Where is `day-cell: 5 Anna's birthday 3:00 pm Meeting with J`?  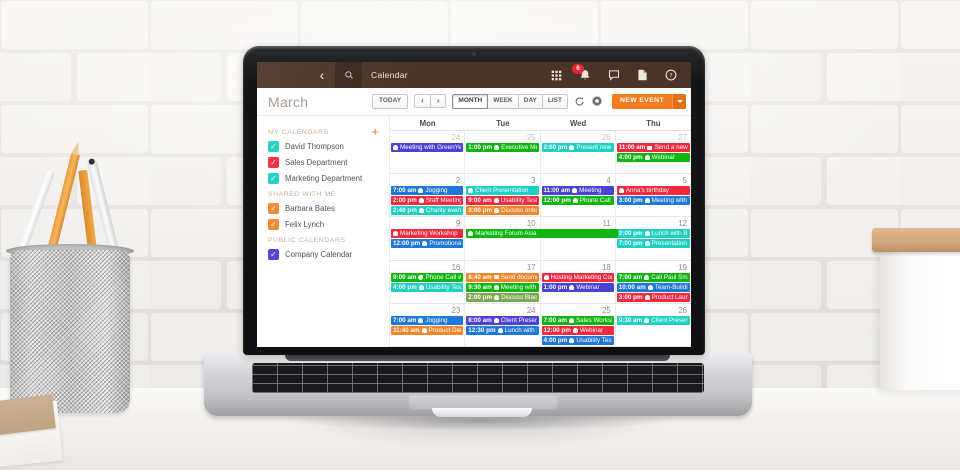 day-cell: 5 Anna's birthday 3:00 pm Meeting with J is located at coordinates (653, 195).